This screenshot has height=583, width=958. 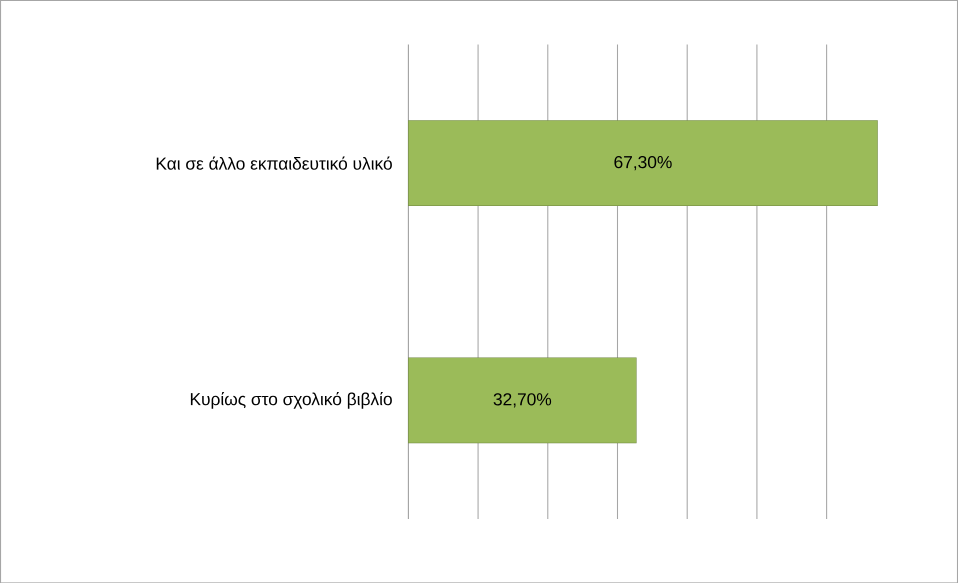 I want to click on y-tick-label: Κυρίως στο σχολικό βιβλίο, so click(x=291, y=400).